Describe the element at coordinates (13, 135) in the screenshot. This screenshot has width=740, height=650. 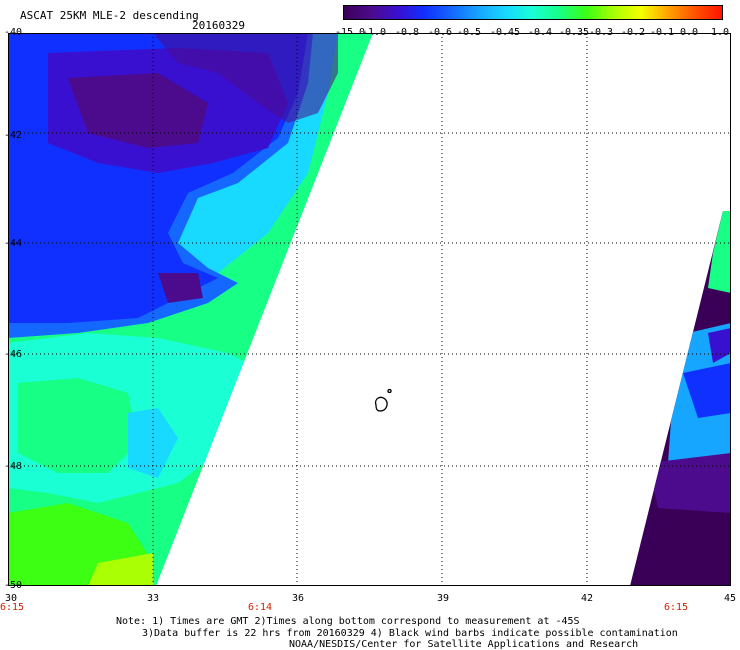
I see `lat-tick: -42` at that location.